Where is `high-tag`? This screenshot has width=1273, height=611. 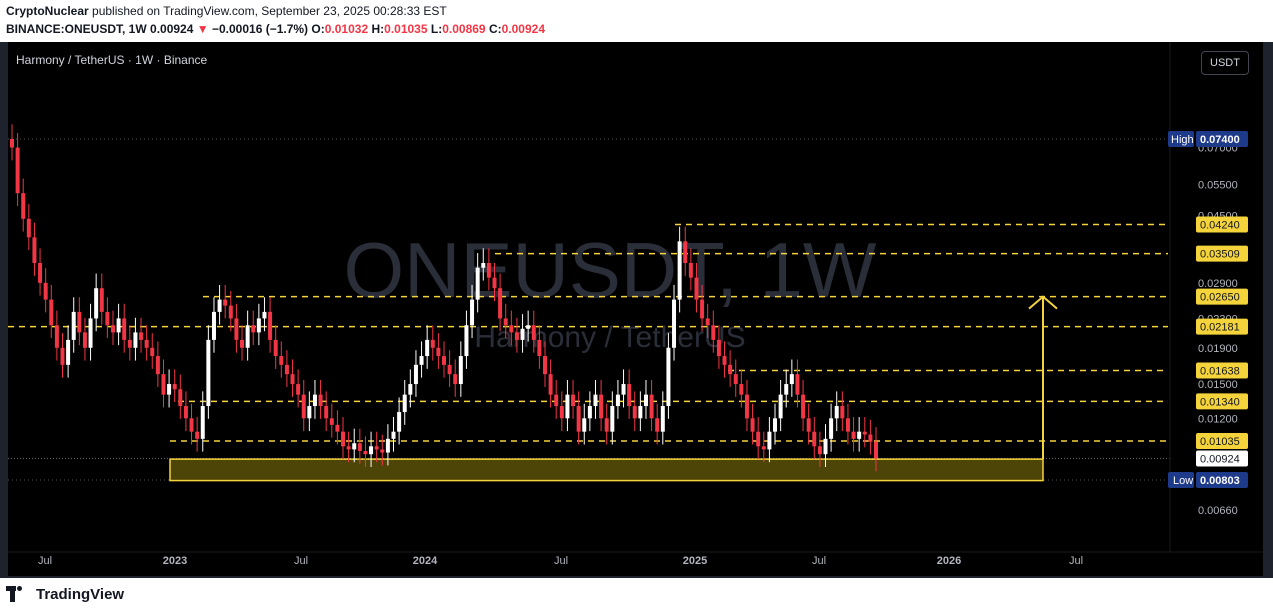 high-tag is located at coordinates (1181, 139).